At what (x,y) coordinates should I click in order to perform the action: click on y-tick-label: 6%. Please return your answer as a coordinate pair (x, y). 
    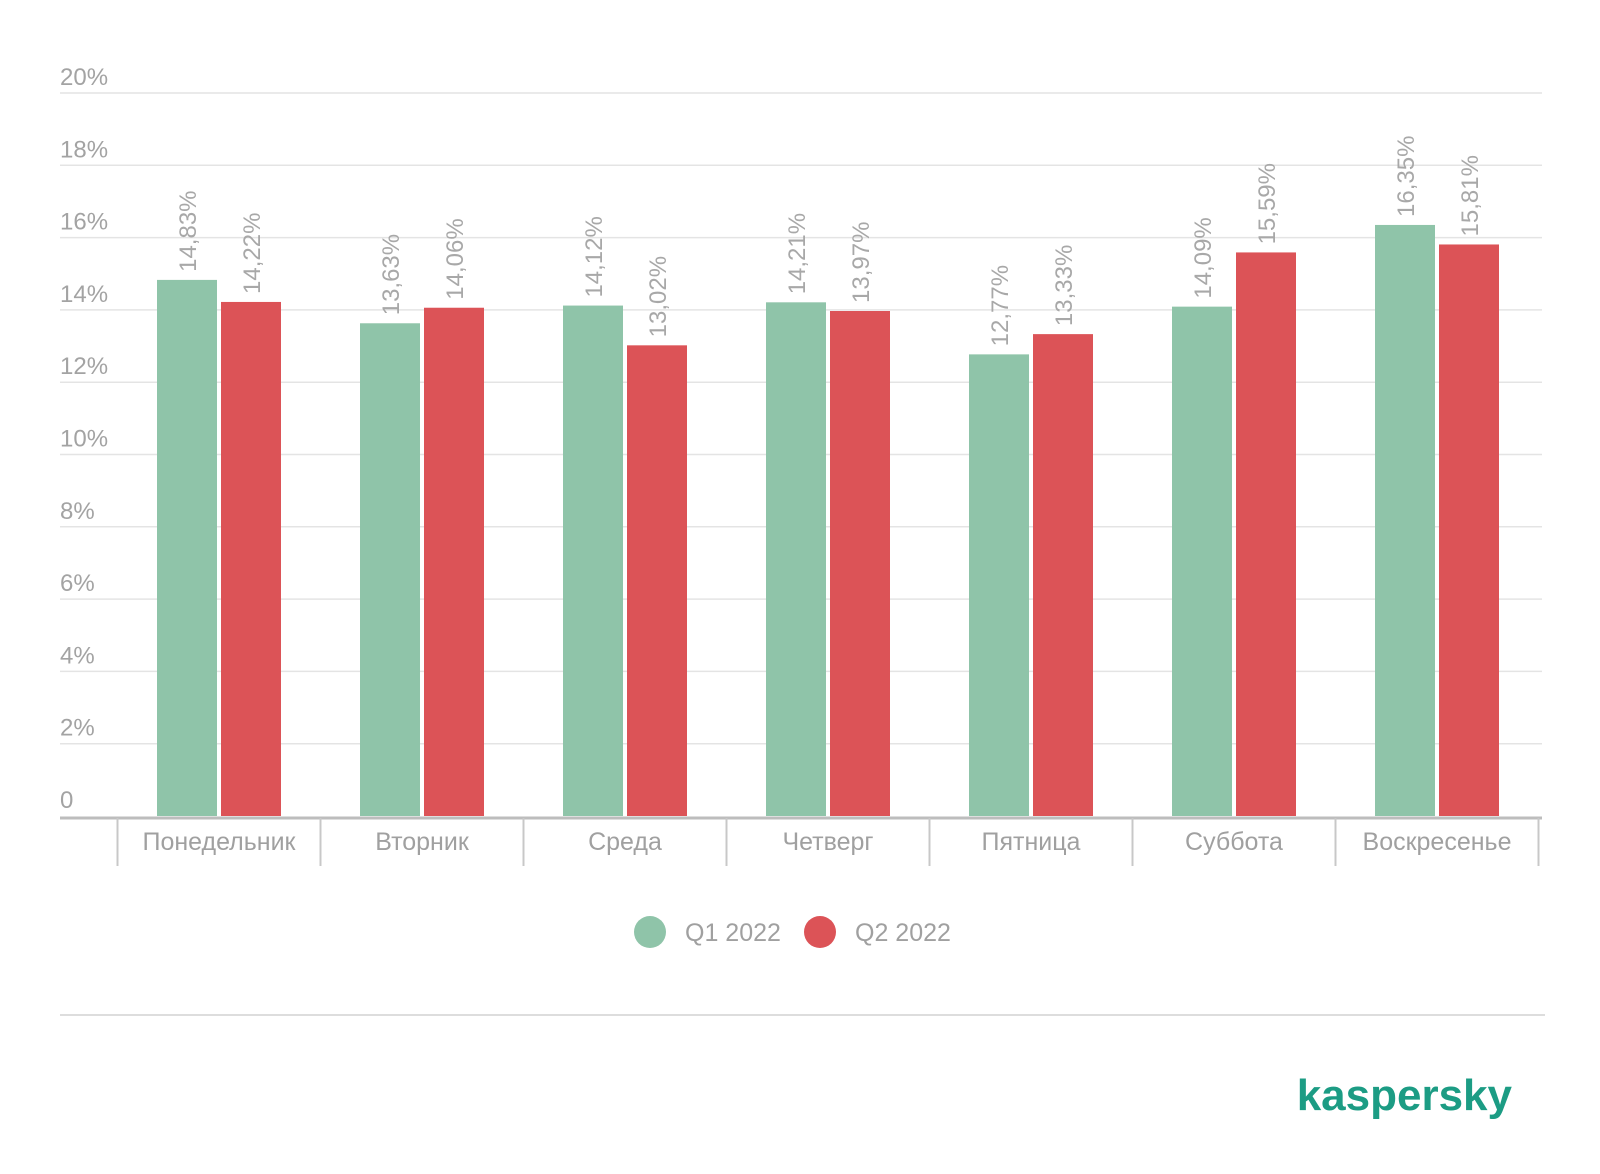
    Looking at the image, I should click on (77, 583).